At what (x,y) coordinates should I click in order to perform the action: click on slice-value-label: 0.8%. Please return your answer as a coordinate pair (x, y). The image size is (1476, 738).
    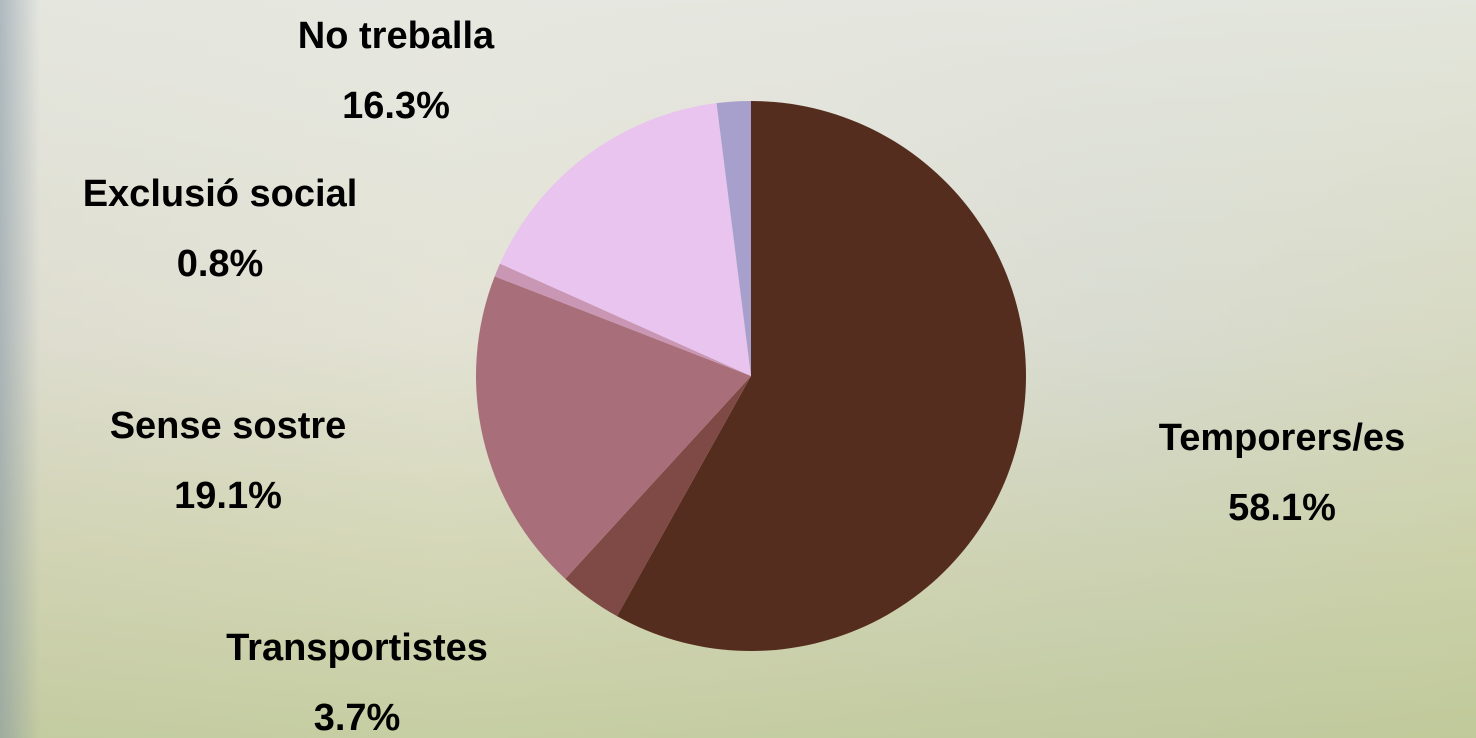
    Looking at the image, I should click on (220, 264).